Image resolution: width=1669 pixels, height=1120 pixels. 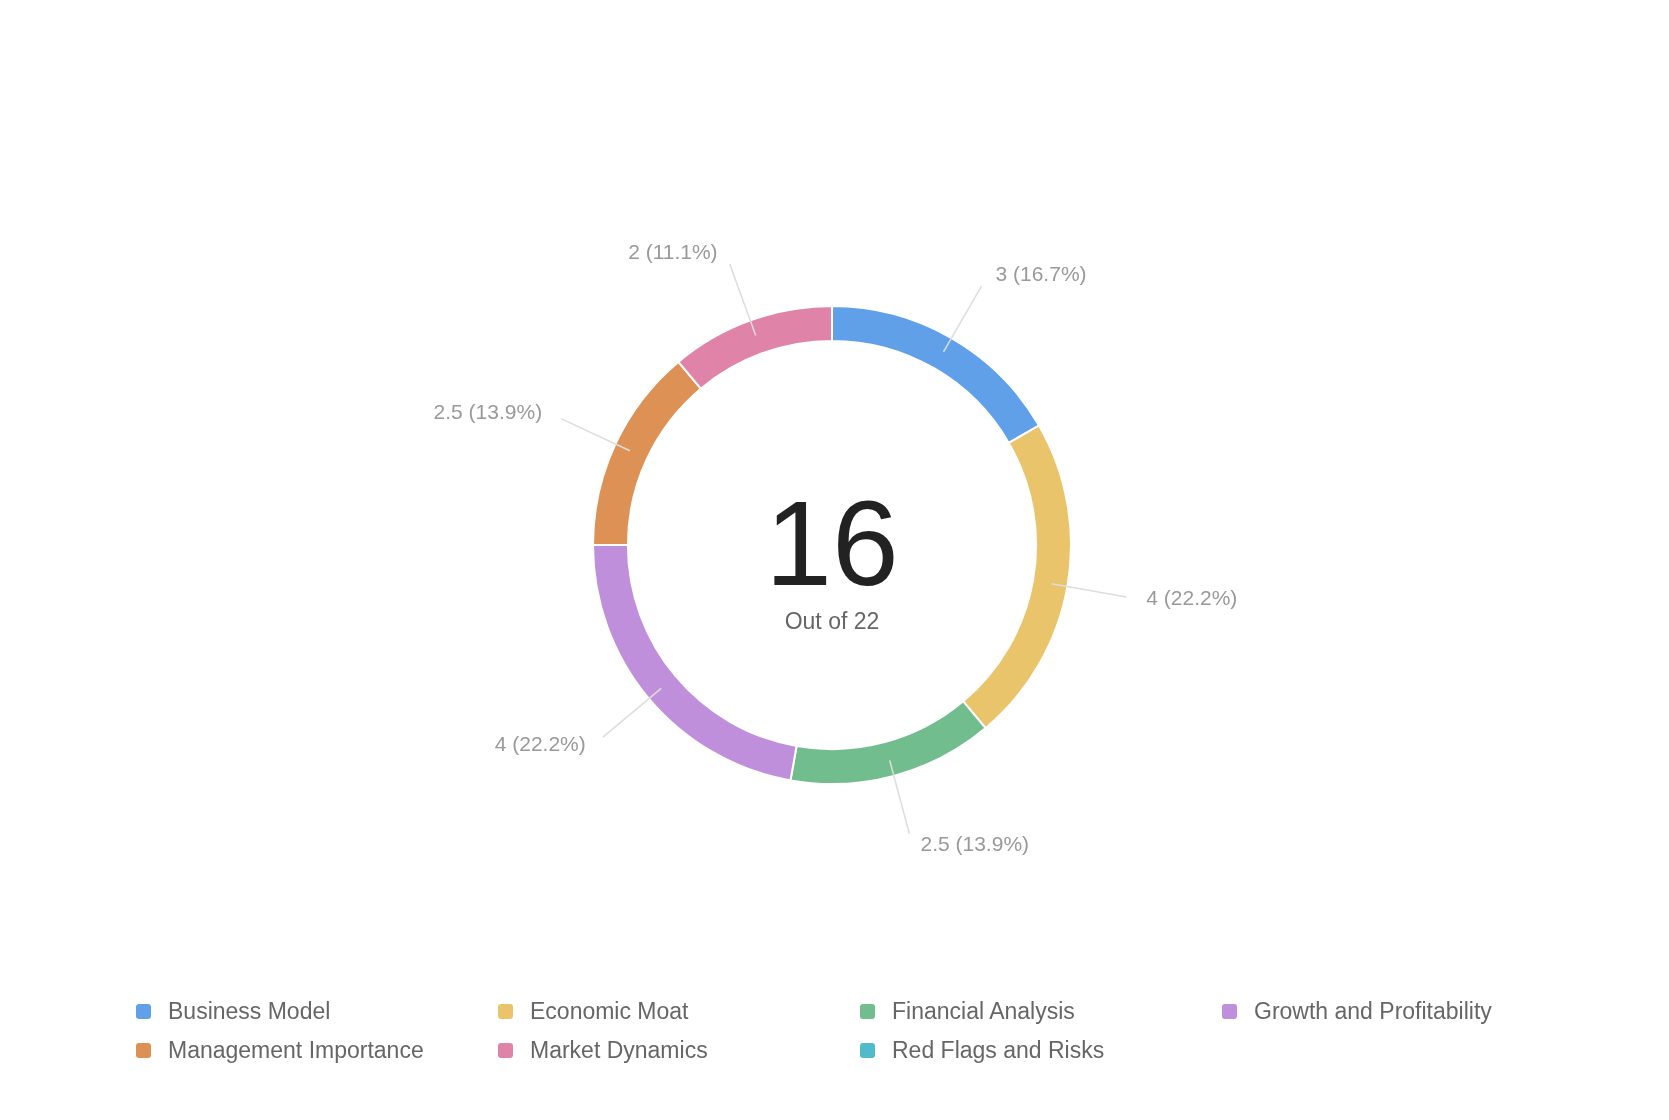 What do you see at coordinates (832, 543) in the screenshot?
I see `text: 16` at bounding box center [832, 543].